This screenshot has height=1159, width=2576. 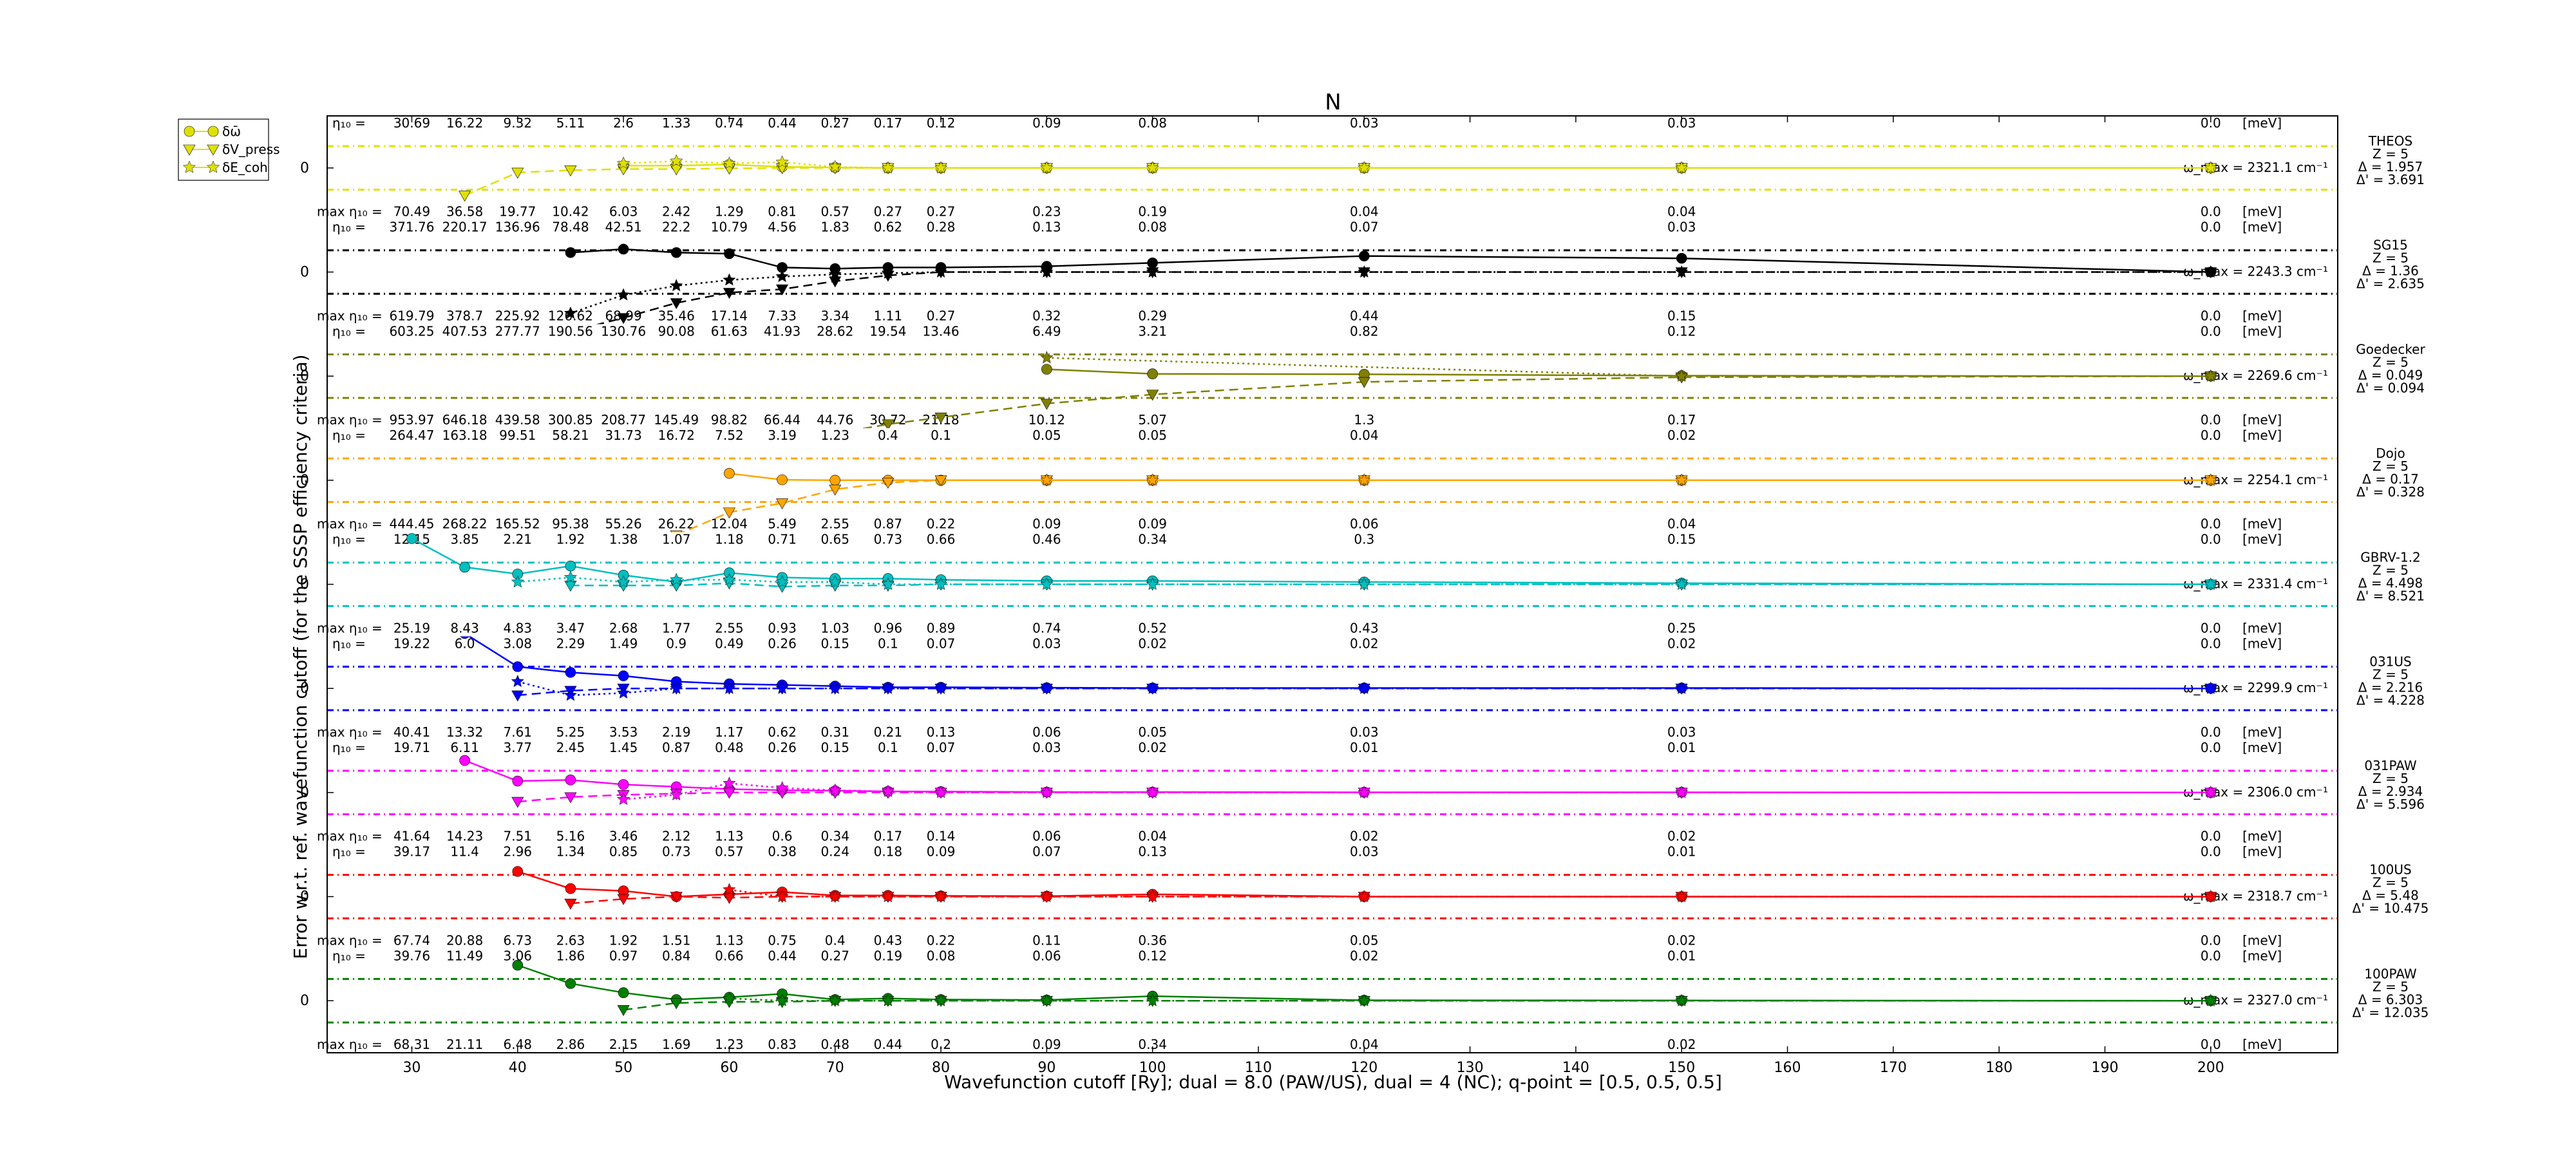 What do you see at coordinates (1153, 1068) in the screenshot?
I see `x-tick-label: 100` at bounding box center [1153, 1068].